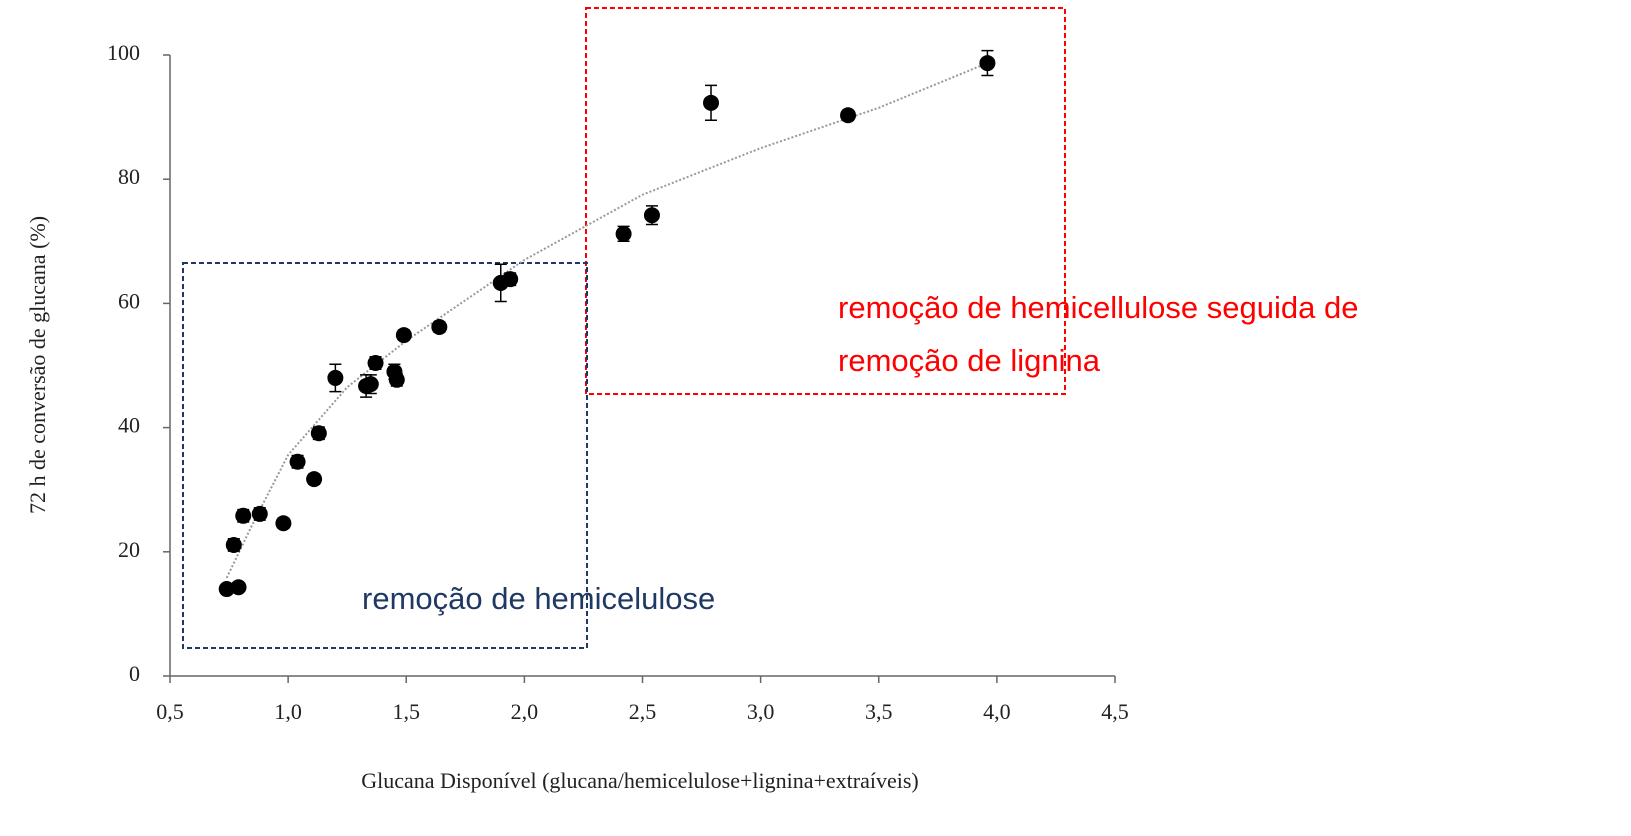 Image resolution: width=1631 pixels, height=836 pixels. I want to click on x-tick-label: 1,5, so click(407, 711).